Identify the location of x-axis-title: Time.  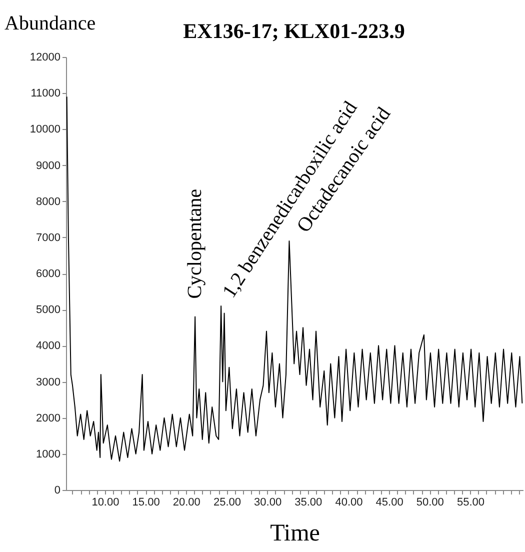
(295, 533).